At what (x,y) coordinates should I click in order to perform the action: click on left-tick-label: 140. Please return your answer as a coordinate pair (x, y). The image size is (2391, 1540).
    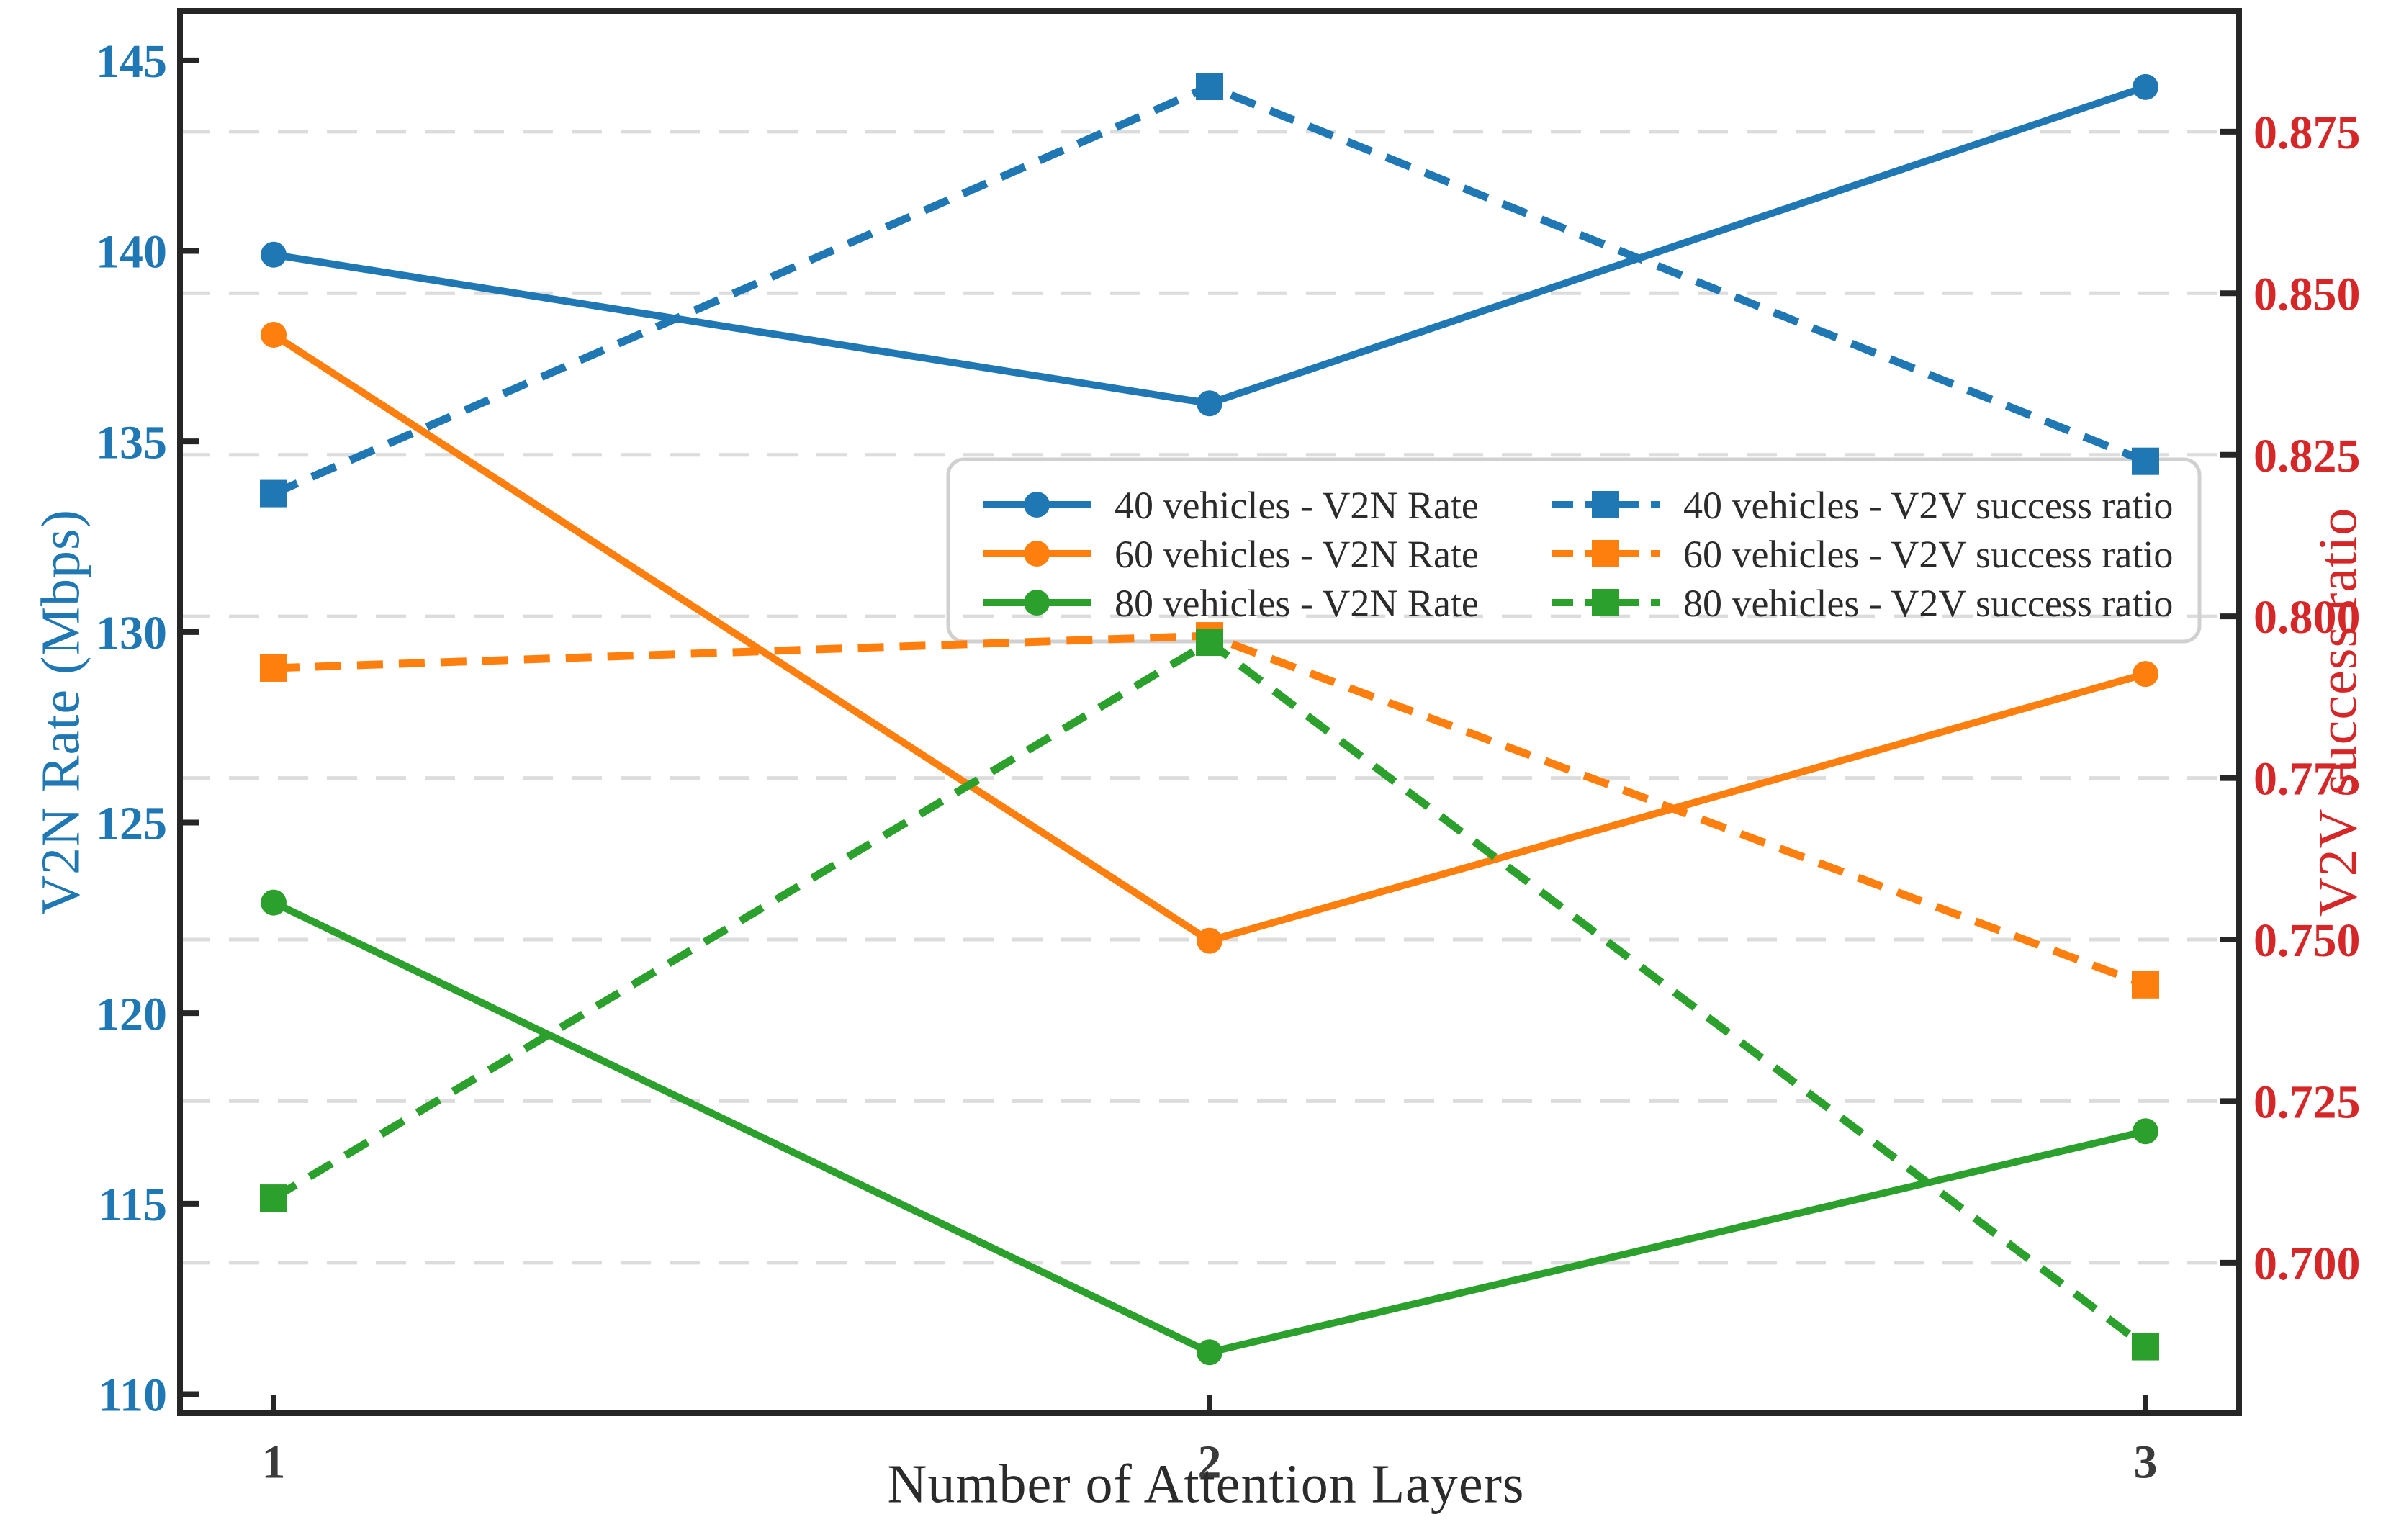
    Looking at the image, I should click on (131, 252).